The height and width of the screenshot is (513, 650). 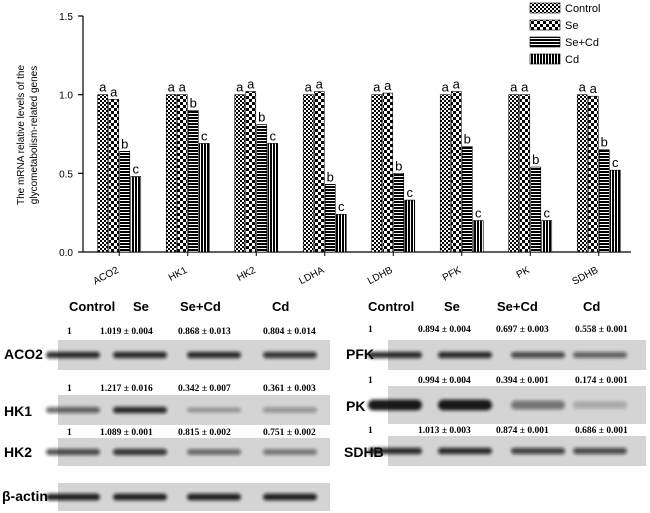 I want to click on pk-value-se: 0.994 ± 0.004, so click(x=444, y=381).